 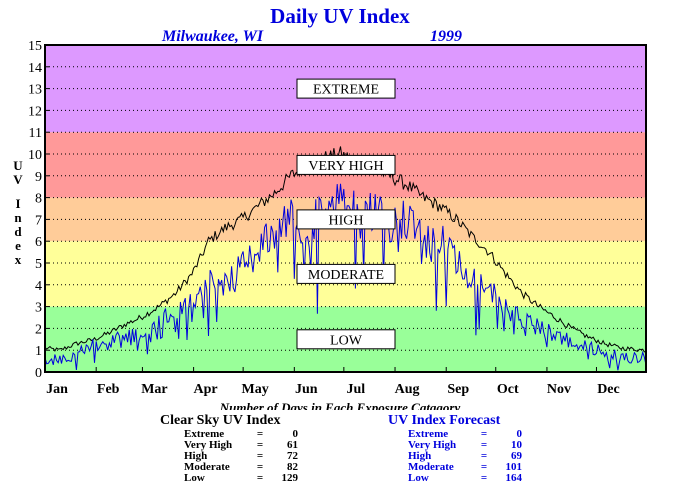 I want to click on x-tick-label: Apr, so click(x=206, y=389).